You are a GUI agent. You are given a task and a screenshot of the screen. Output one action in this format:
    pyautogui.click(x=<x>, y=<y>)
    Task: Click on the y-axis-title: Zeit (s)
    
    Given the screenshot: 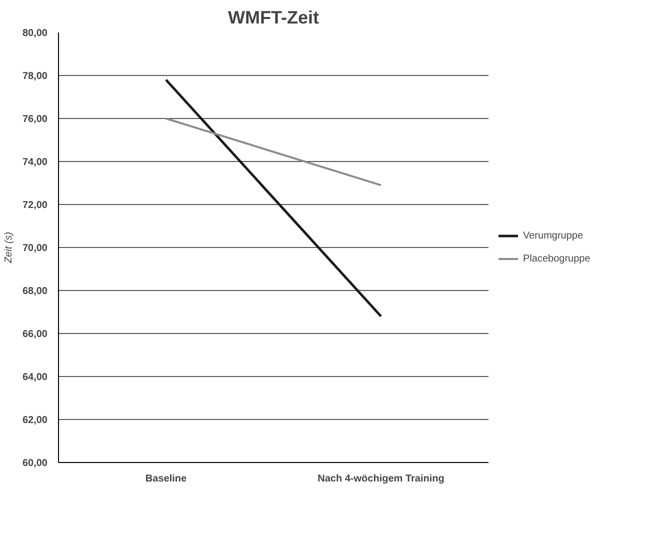 What is the action you would take?
    pyautogui.click(x=8, y=248)
    